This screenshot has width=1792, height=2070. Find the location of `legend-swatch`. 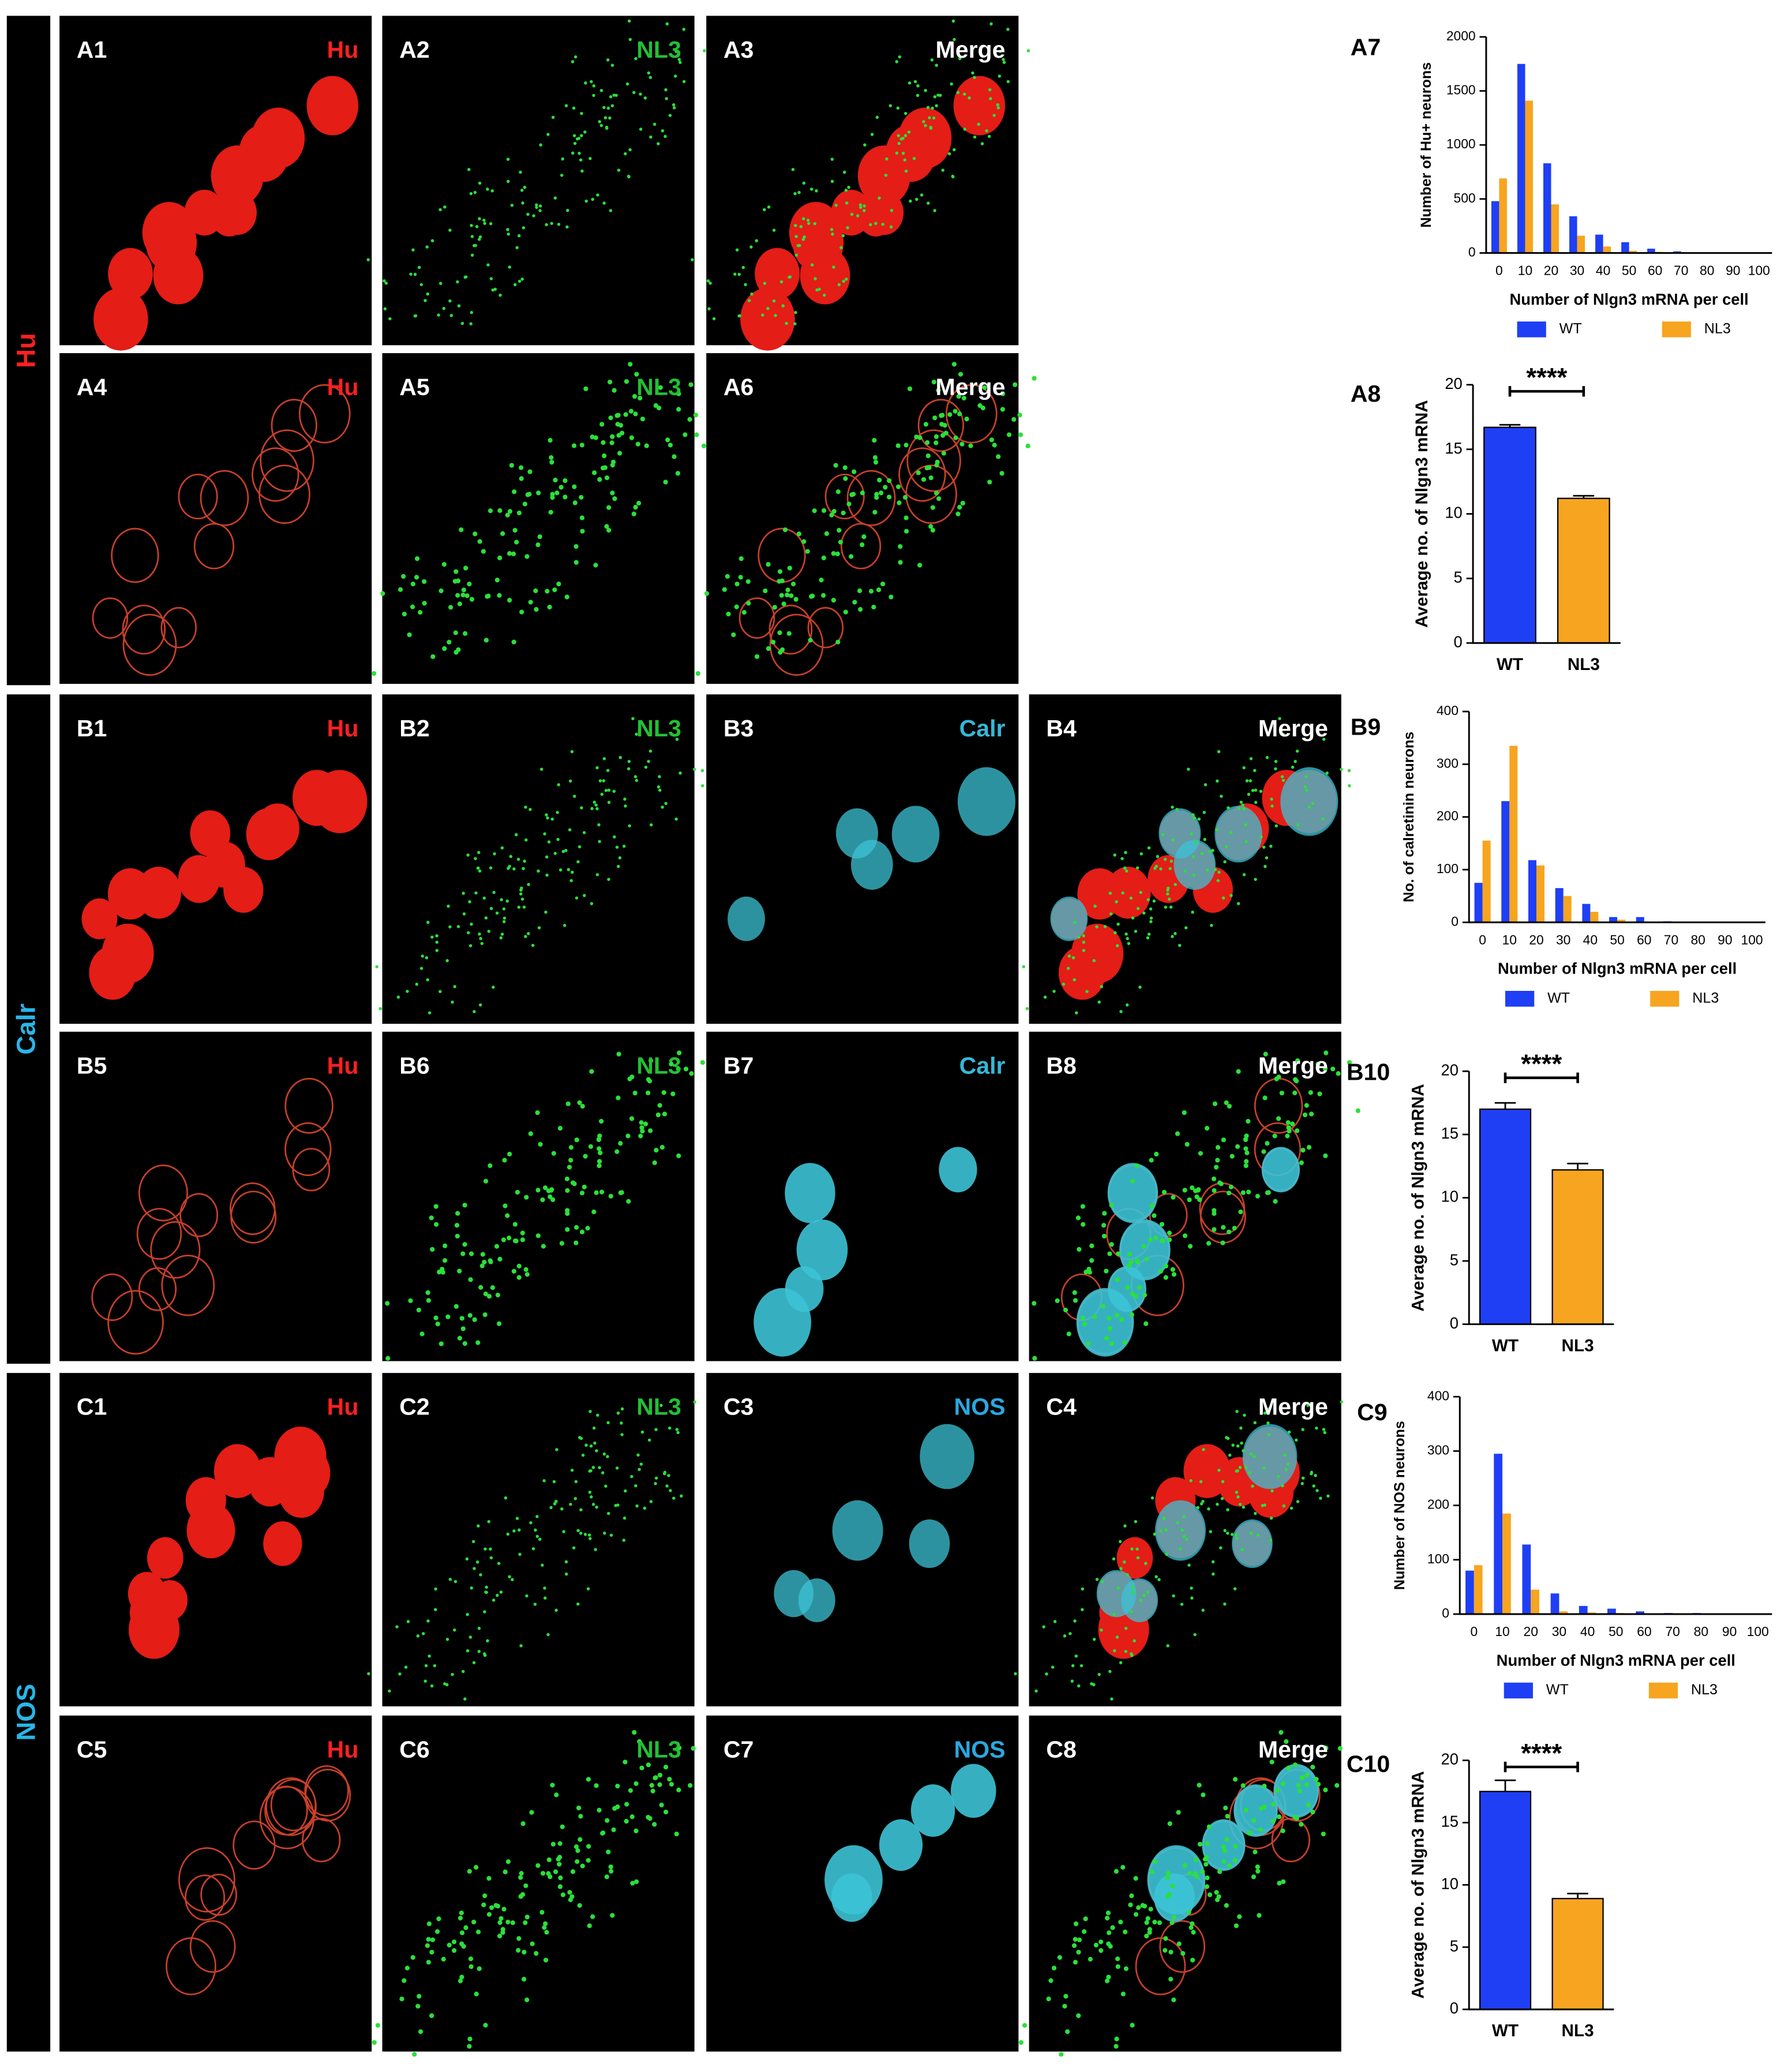

legend-swatch is located at coordinates (1532, 329).